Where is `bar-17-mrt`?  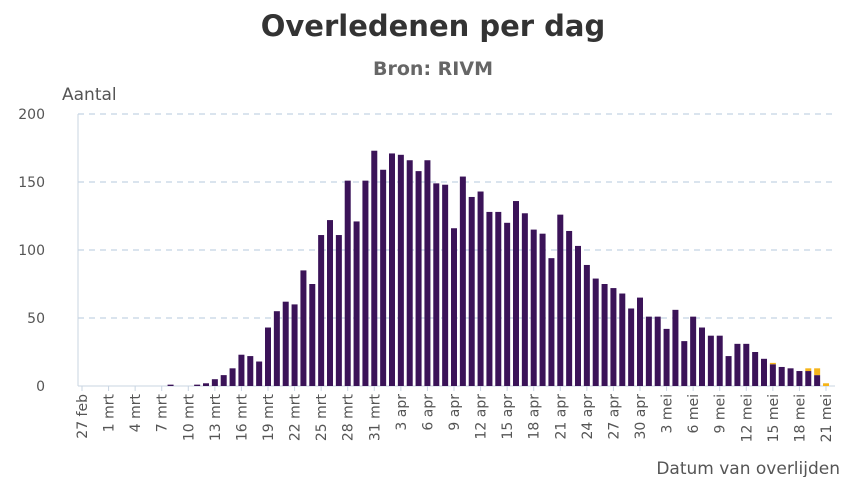
bar-17-mrt is located at coordinates (250, 371).